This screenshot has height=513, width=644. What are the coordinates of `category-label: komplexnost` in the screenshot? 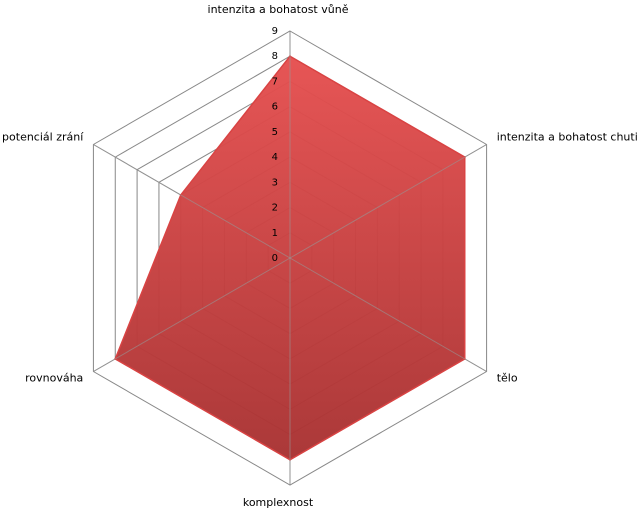 It's located at (278, 502).